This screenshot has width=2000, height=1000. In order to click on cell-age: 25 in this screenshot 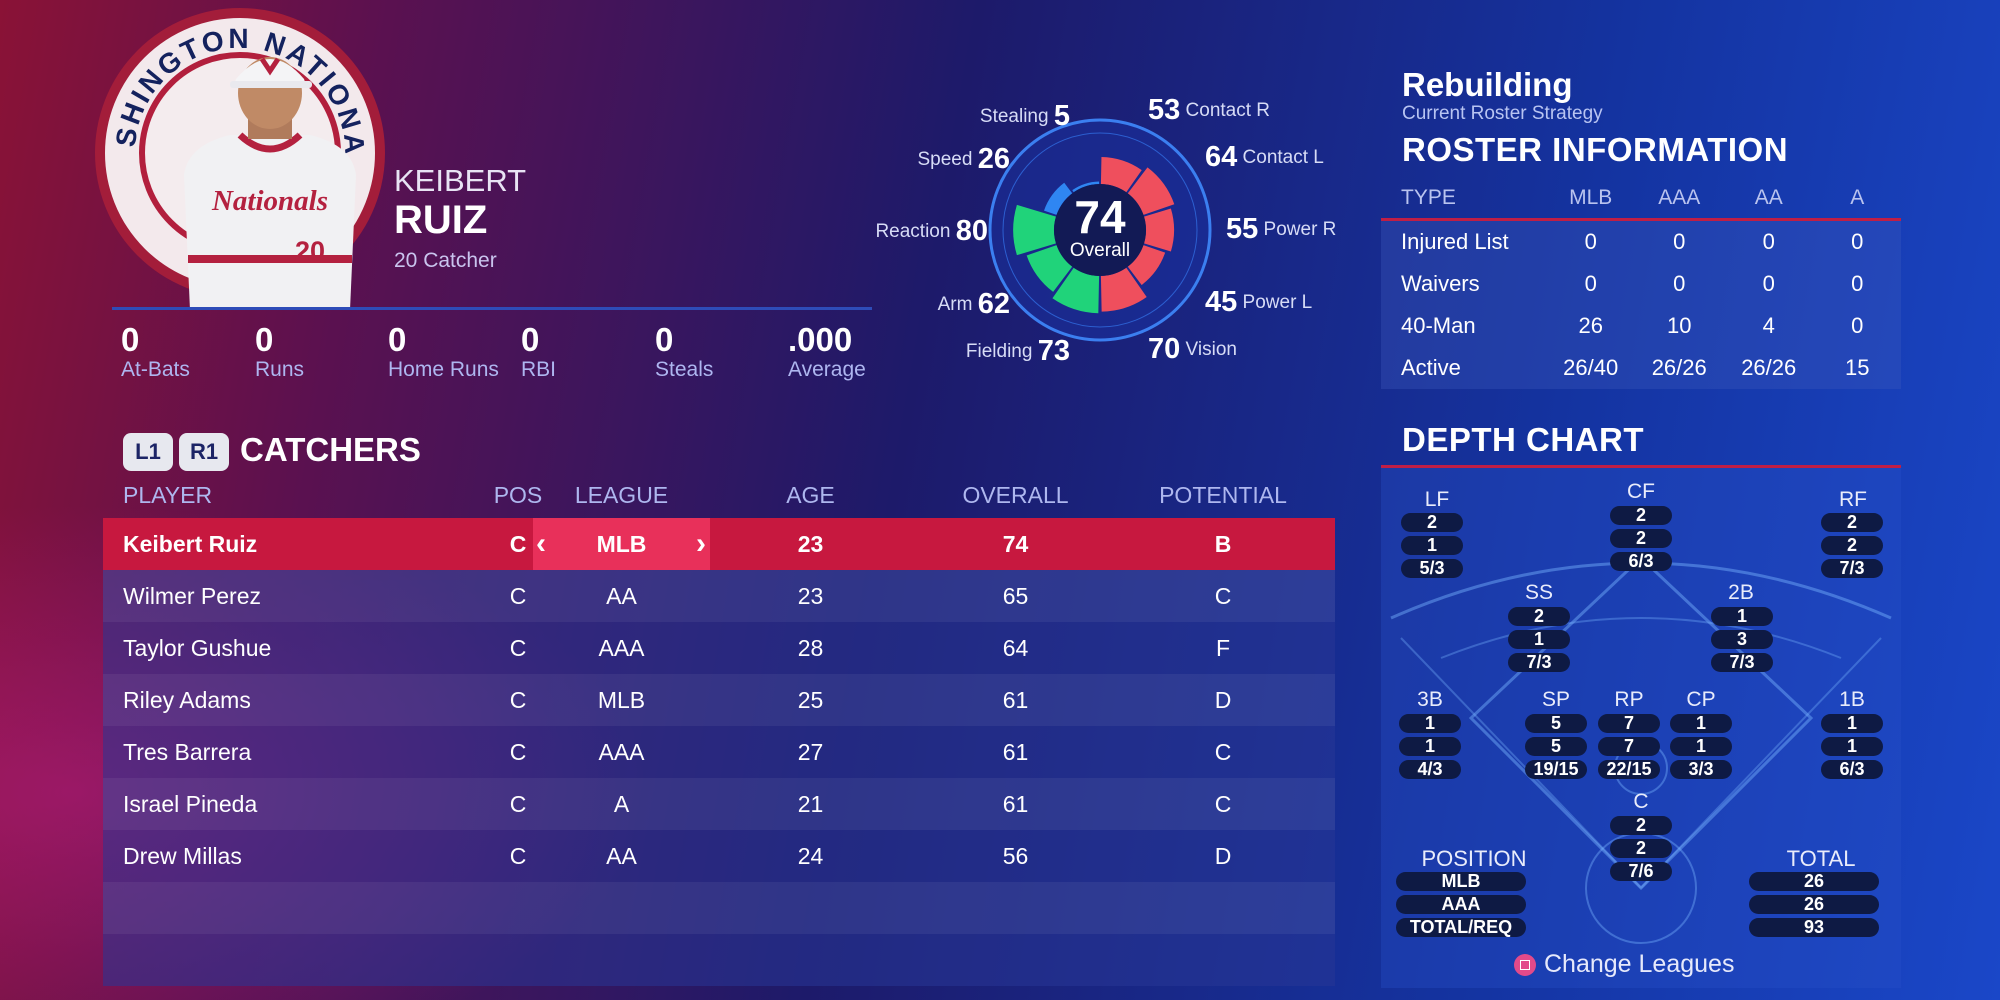, I will do `click(810, 700)`.